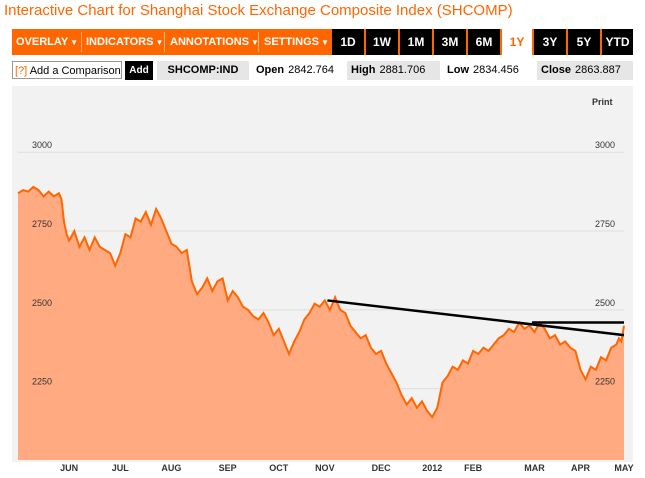 Image resolution: width=645 pixels, height=478 pixels. Describe the element at coordinates (581, 468) in the screenshot. I see `x-tick-label: APR` at that location.